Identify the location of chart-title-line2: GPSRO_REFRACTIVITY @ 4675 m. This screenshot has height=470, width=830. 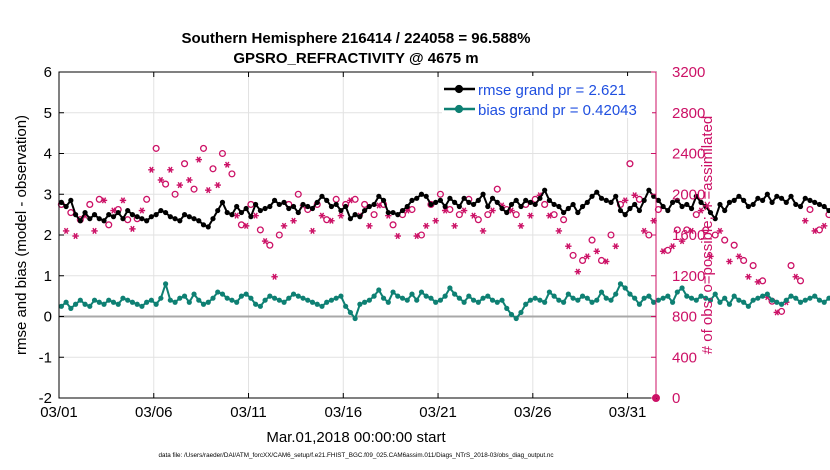
(355, 58).